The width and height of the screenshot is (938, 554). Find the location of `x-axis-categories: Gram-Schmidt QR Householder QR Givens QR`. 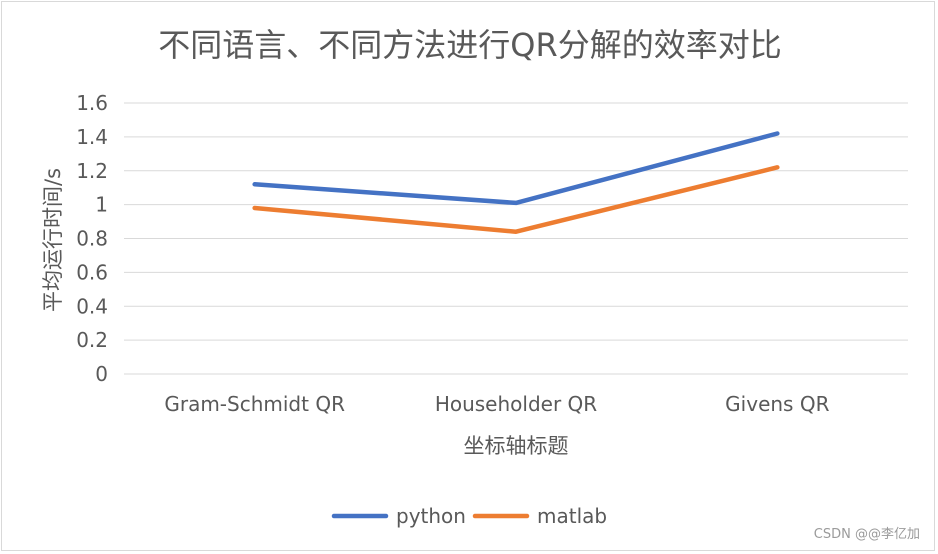

x-axis-categories: Gram-Schmidt QR Householder QR Givens QR is located at coordinates (496, 404).